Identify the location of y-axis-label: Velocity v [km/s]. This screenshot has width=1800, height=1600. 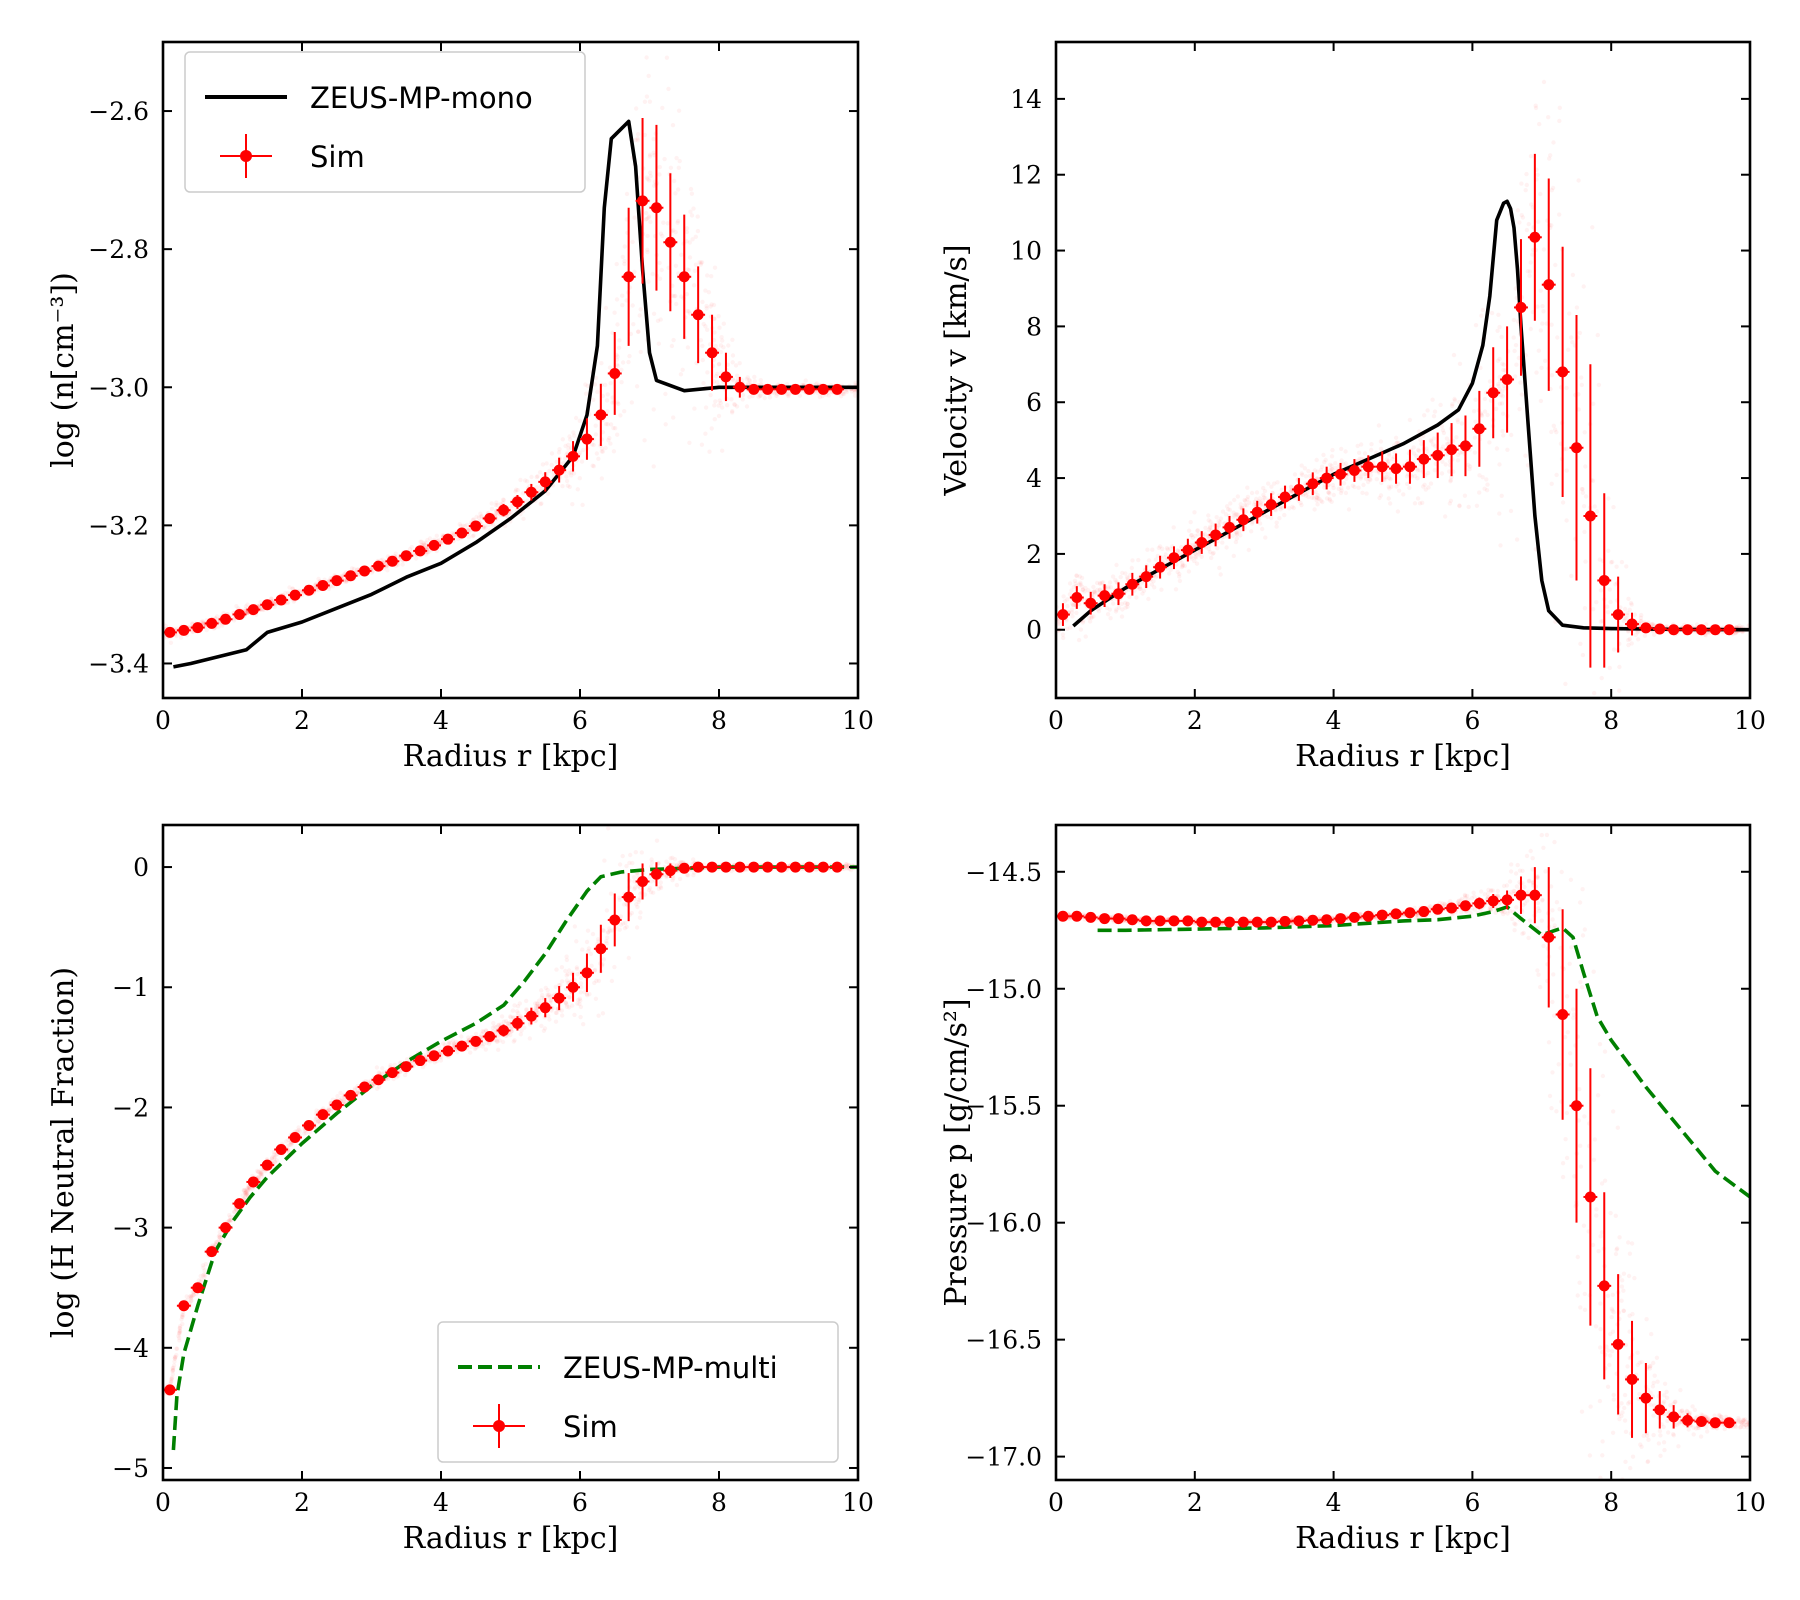
(956, 370).